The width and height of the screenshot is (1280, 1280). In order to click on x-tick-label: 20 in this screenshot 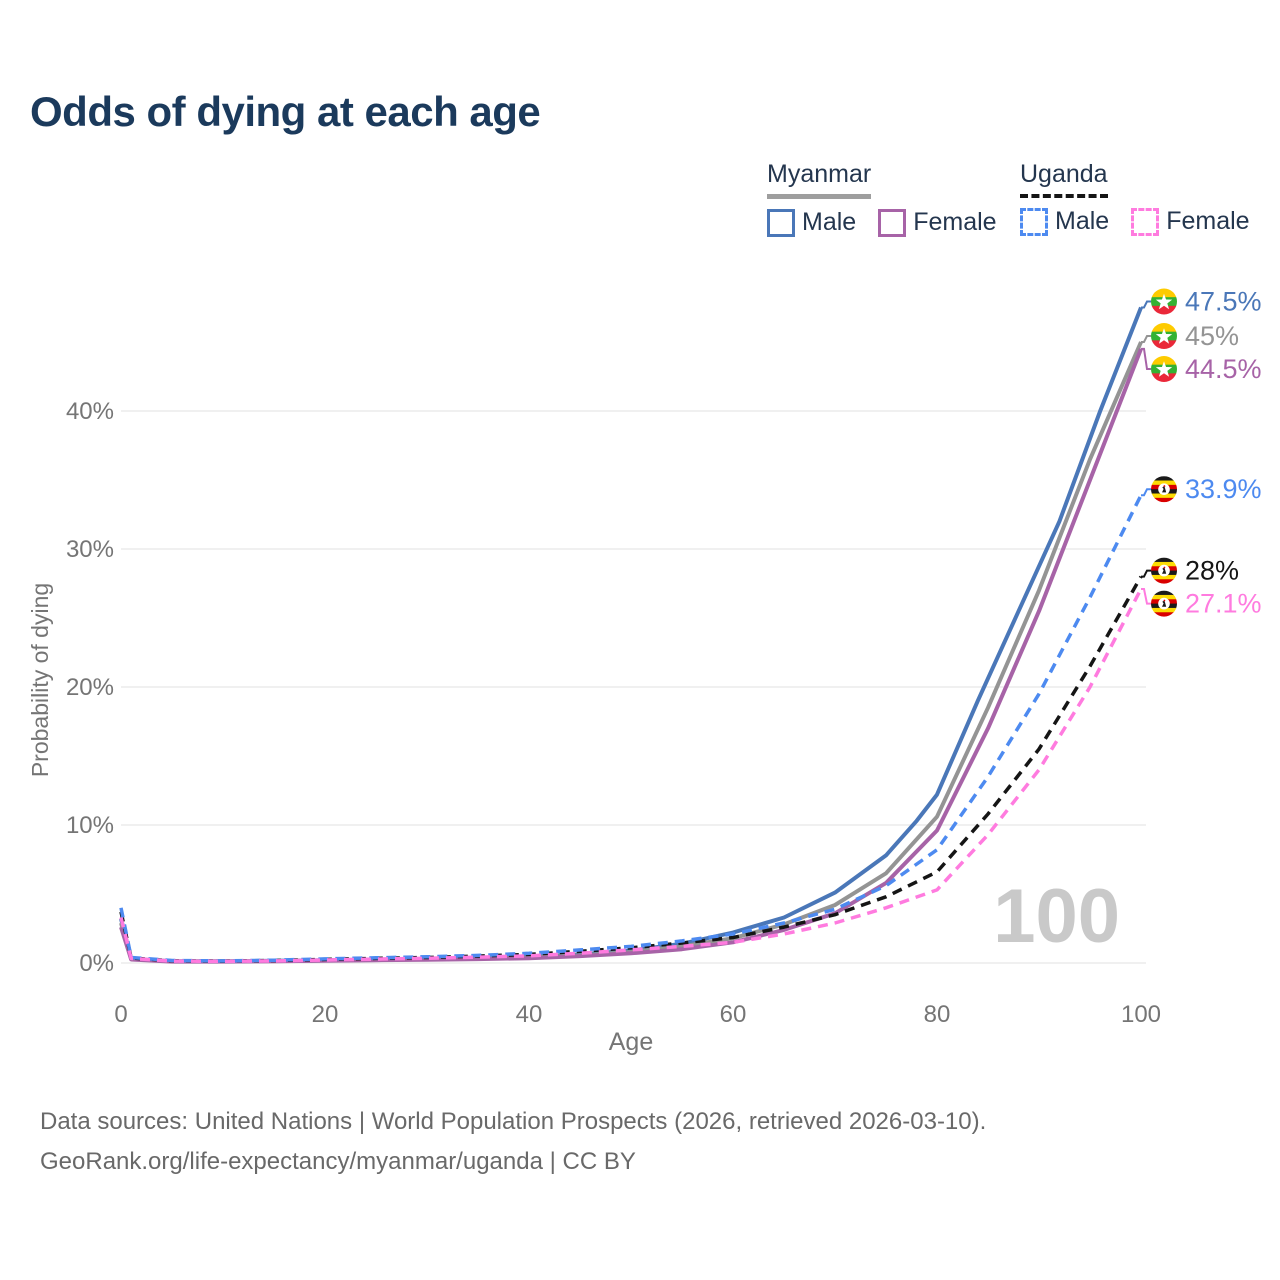, I will do `click(325, 1014)`.